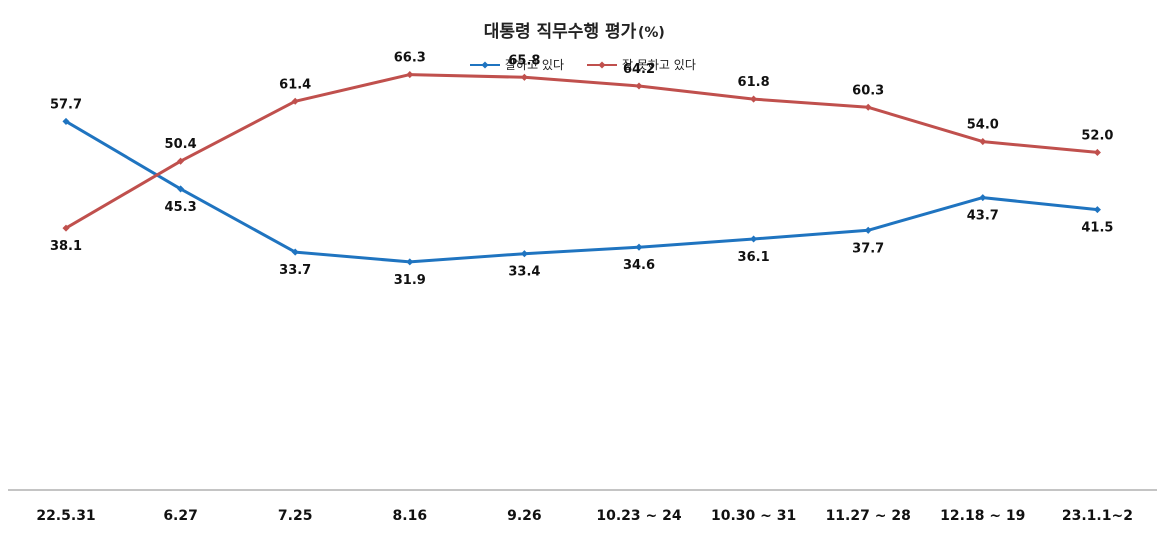 Image resolution: width=1169 pixels, height=552 pixels. I want to click on chart-title: 대통령 직무수행 평가, so click(560, 31).